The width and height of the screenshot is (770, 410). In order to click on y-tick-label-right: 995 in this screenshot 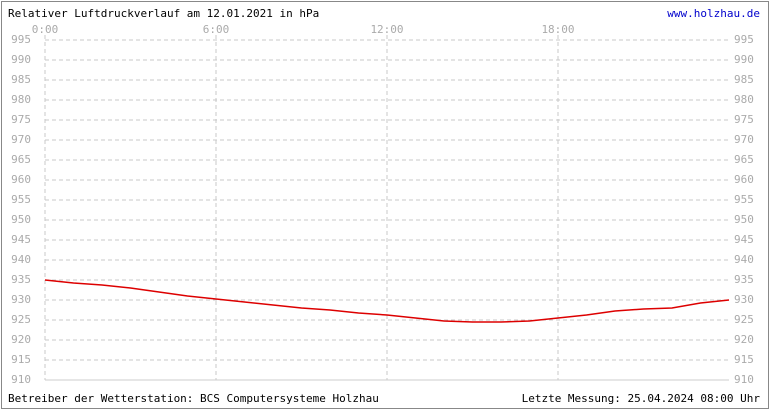, I will do `click(744, 39)`.